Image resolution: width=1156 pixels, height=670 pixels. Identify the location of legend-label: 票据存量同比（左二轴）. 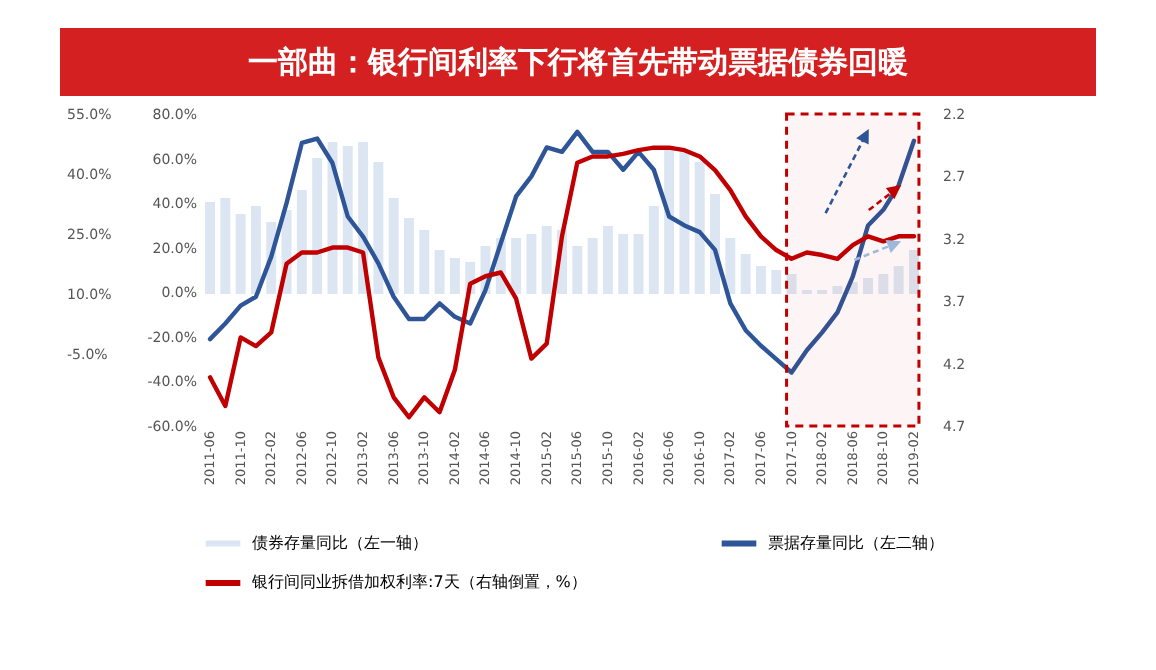
(856, 542).